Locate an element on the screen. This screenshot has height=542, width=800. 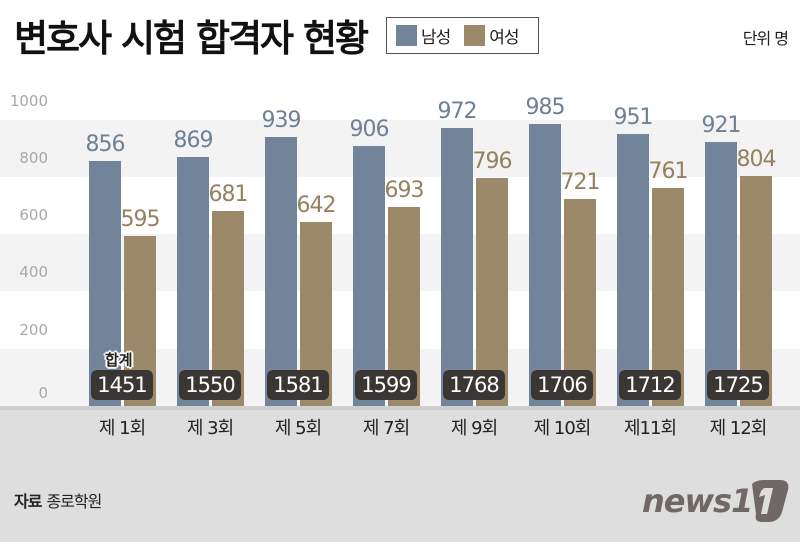
legend-label-male: 남성 is located at coordinates (436, 38).